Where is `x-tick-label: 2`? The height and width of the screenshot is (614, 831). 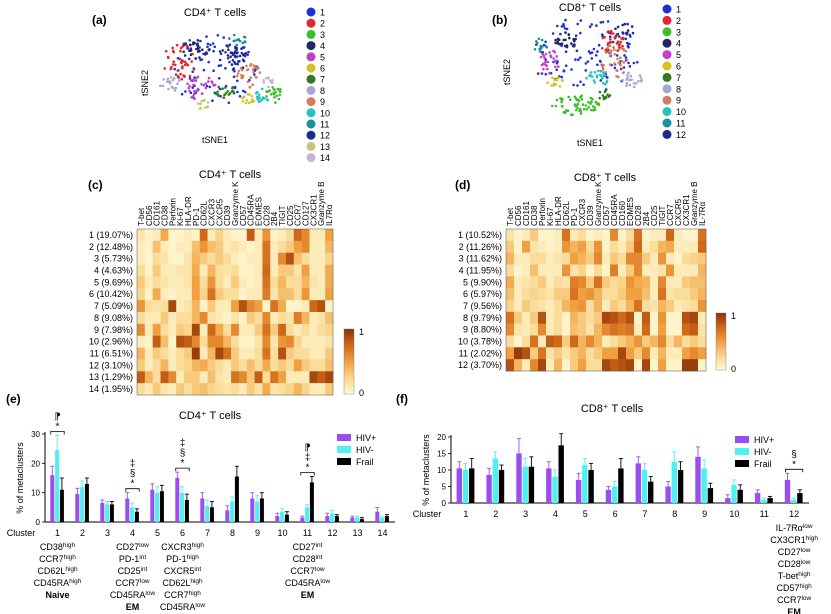 x-tick-label: 2 is located at coordinates (495, 514).